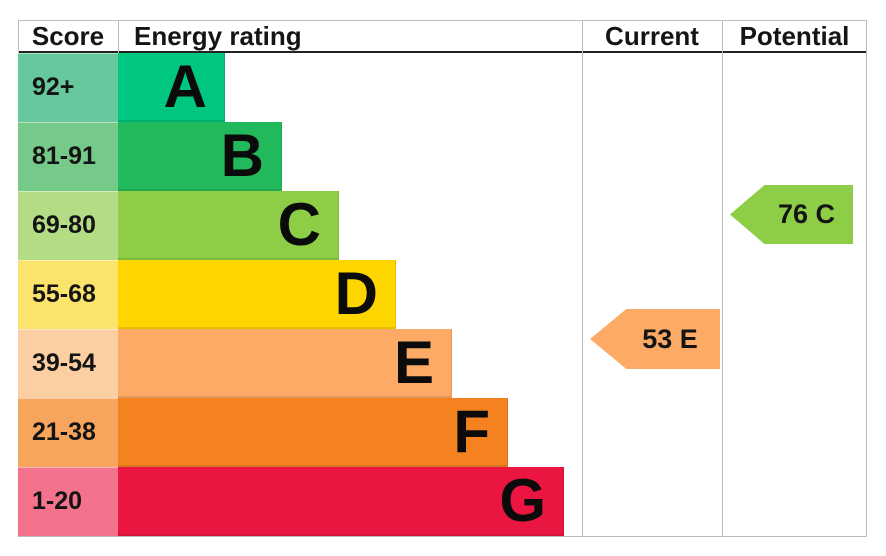 This screenshot has width=886, height=556. Describe the element at coordinates (68, 35) in the screenshot. I see `header-score-label: Score` at that location.